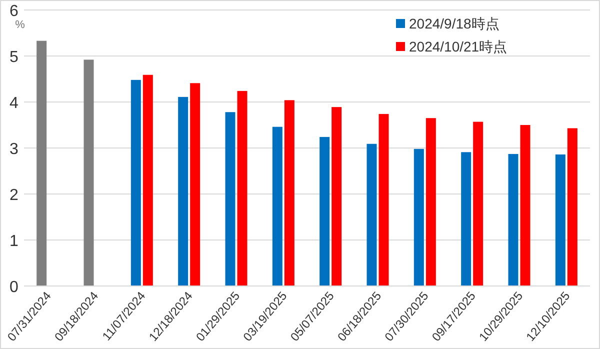  What do you see at coordinates (14, 195) in the screenshot?
I see `y-tick-label: 2` at bounding box center [14, 195].